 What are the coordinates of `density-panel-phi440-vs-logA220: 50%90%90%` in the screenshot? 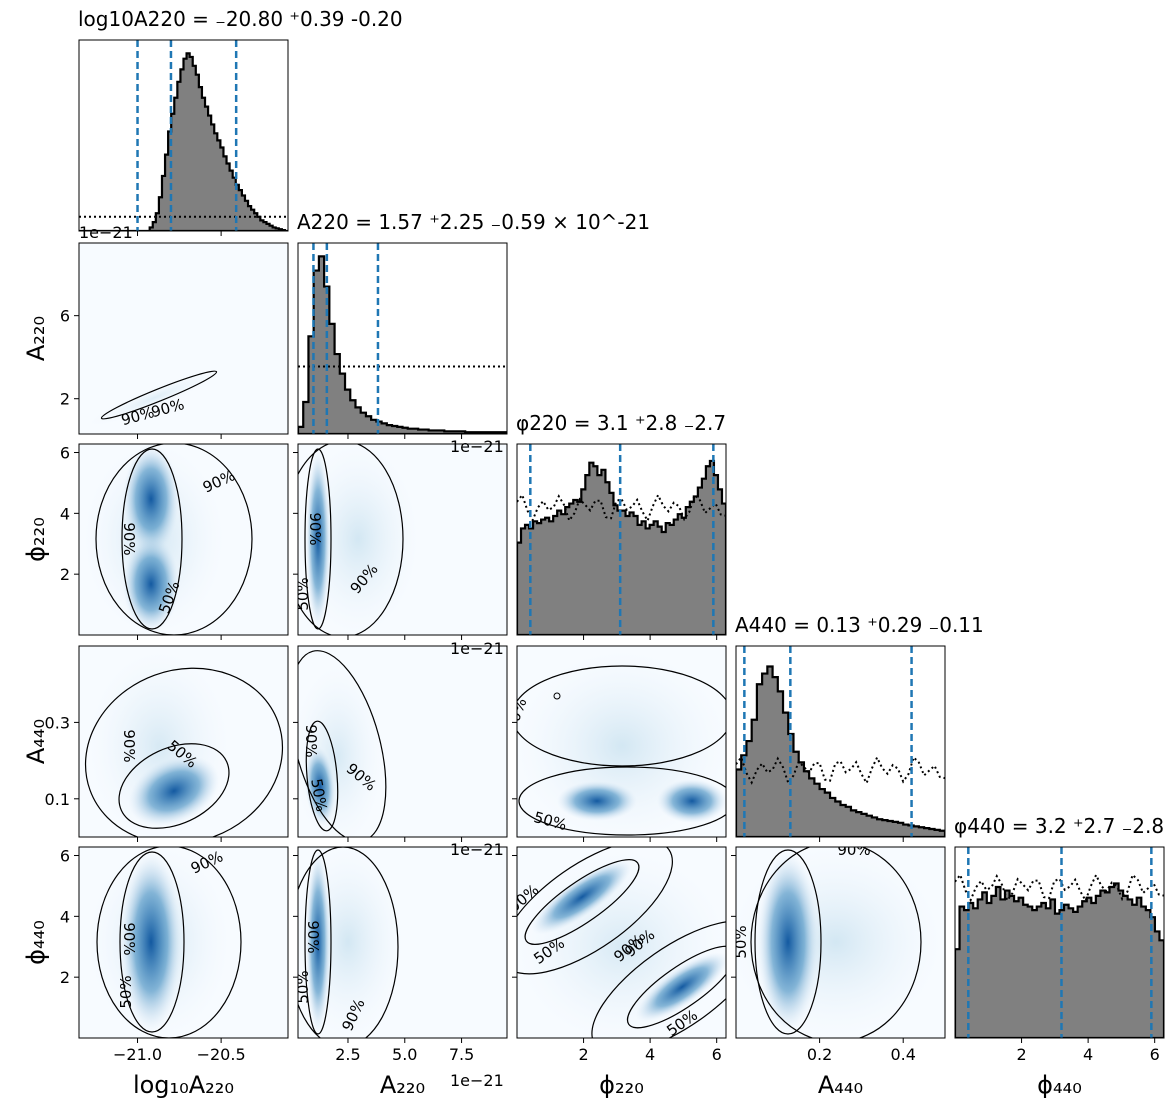 It's located at (183, 942).